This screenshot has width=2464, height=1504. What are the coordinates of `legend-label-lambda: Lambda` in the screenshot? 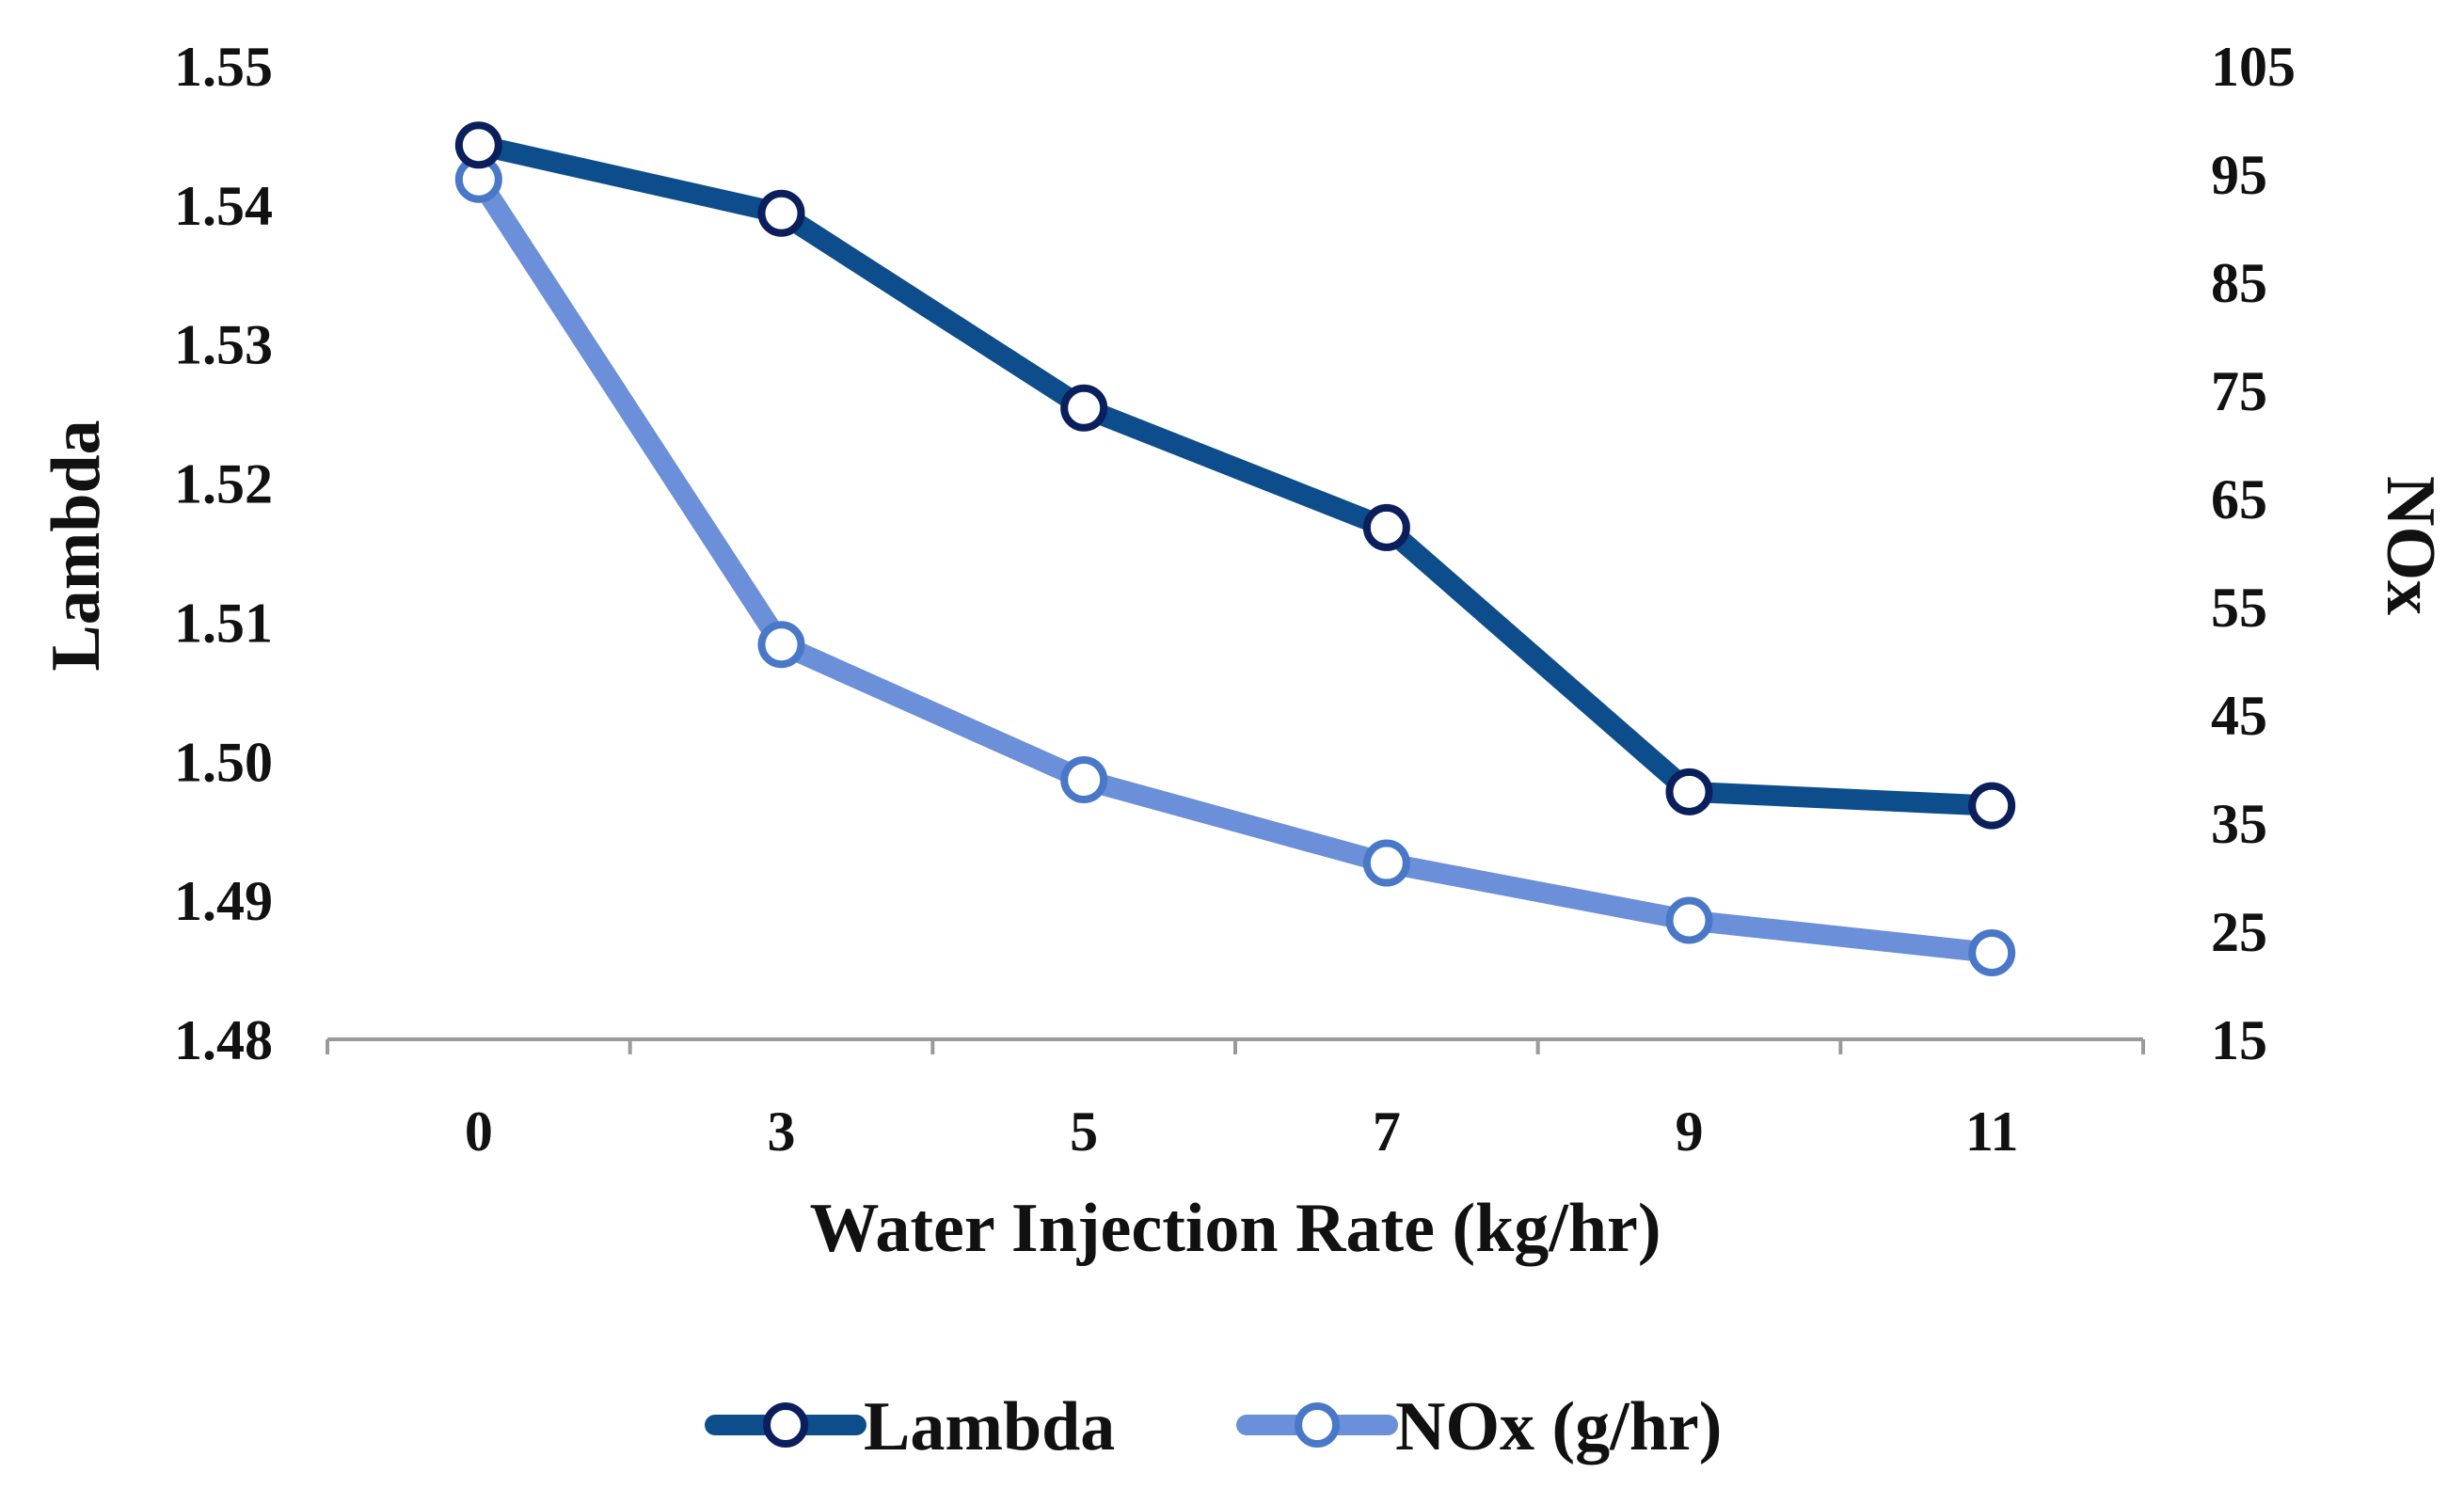 It's located at (989, 1426).